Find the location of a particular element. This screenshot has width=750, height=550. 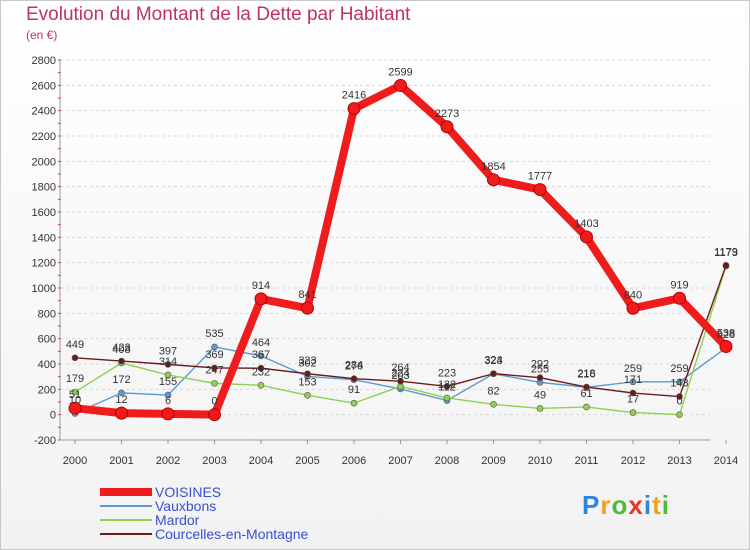

data-label: 464 is located at coordinates (261, 343).